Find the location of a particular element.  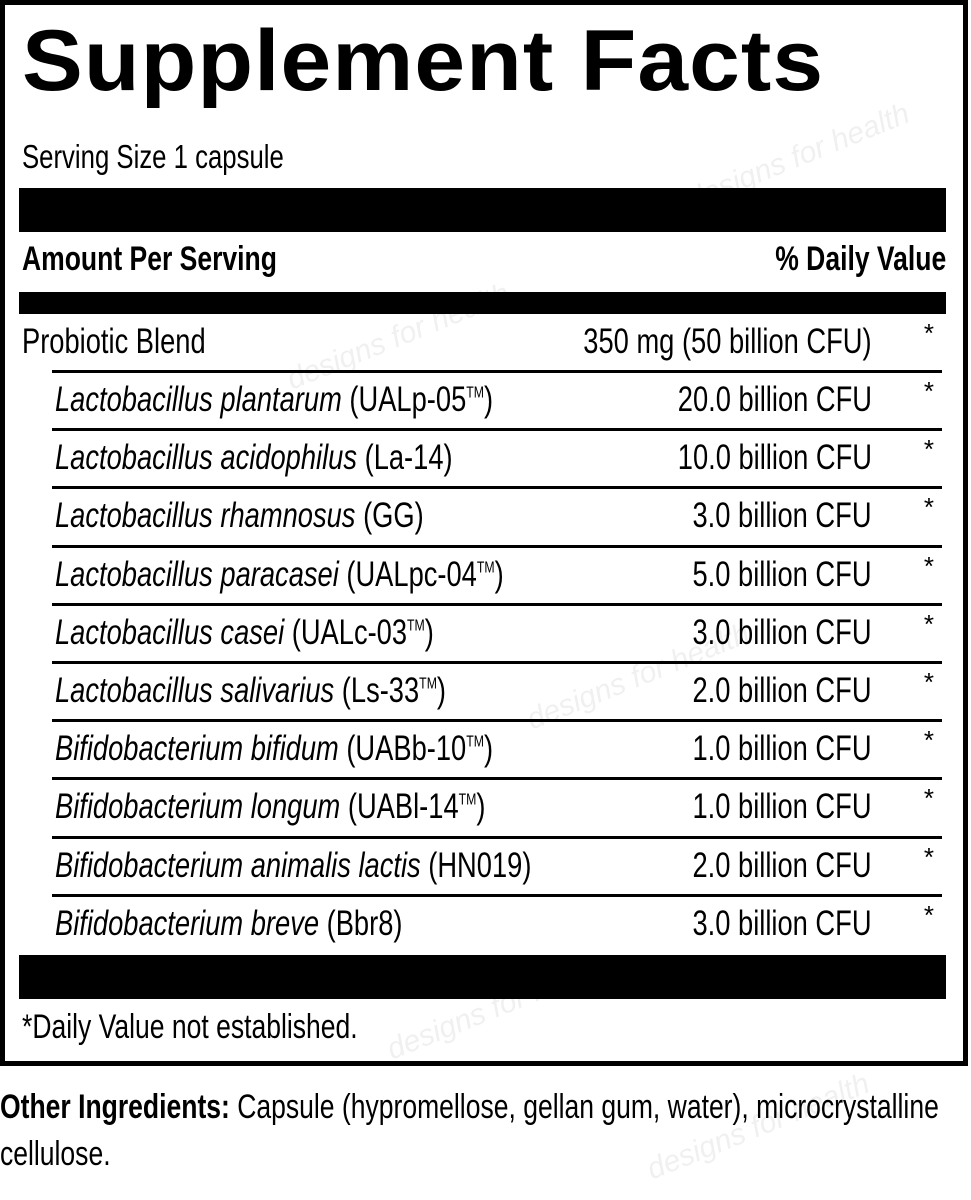

strain-code: (GG) is located at coordinates (393, 516).